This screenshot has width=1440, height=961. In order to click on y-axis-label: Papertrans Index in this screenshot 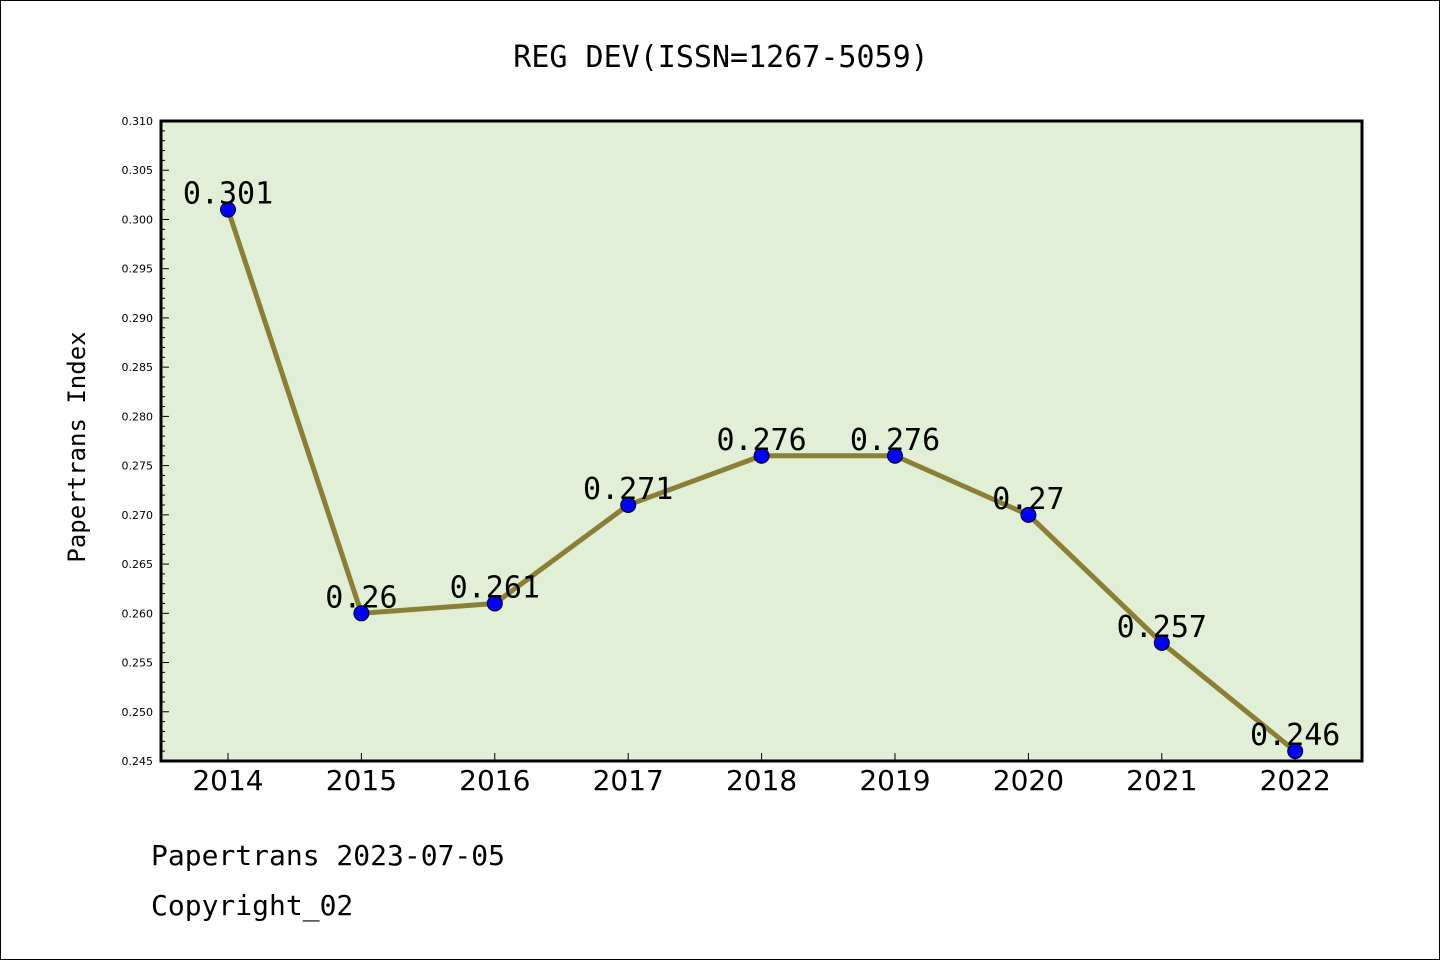, I will do `click(77, 446)`.